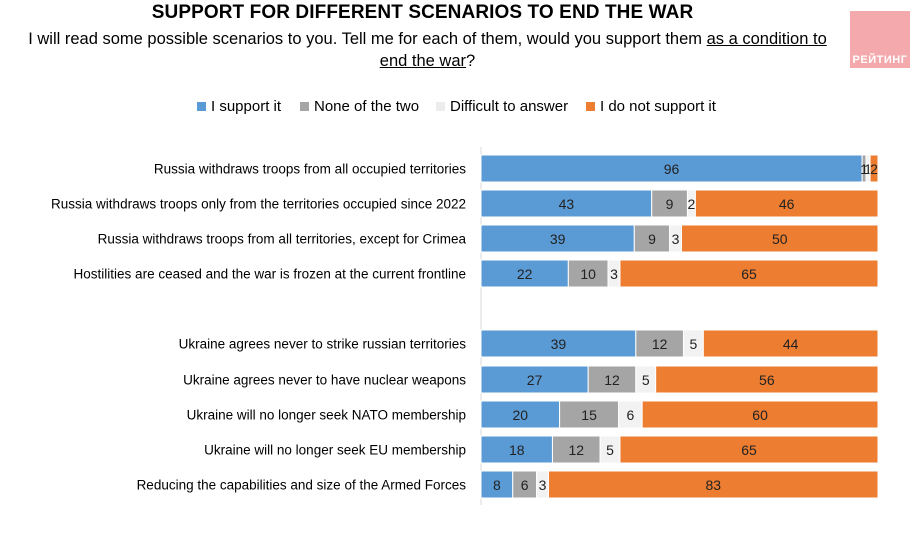 This screenshot has height=536, width=922. I want to click on subtitle-end: ?, so click(471, 61).